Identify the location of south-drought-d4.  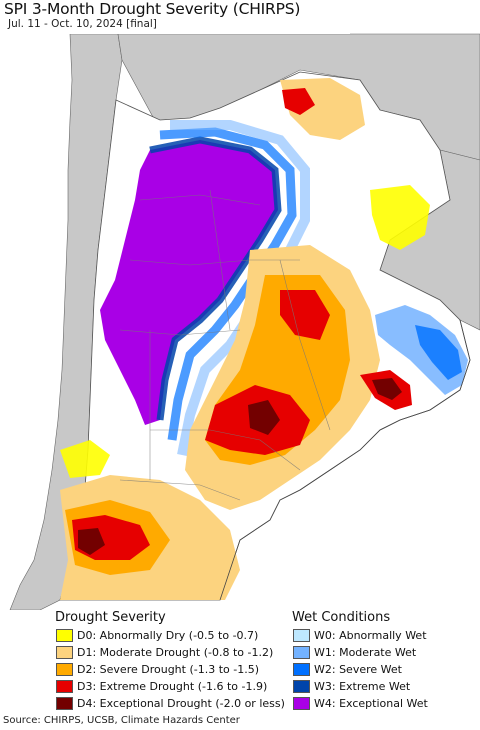
(91, 541).